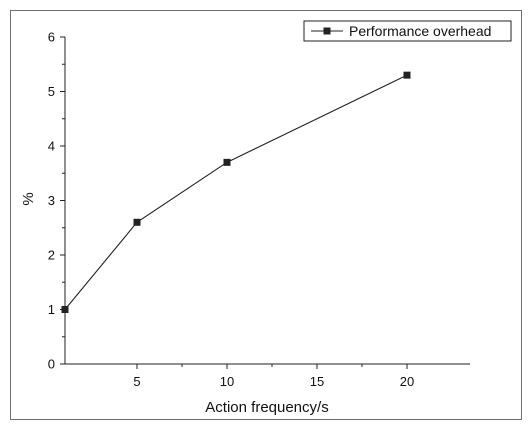 This screenshot has height=432, width=532. I want to click on legend-marker, so click(327, 31).